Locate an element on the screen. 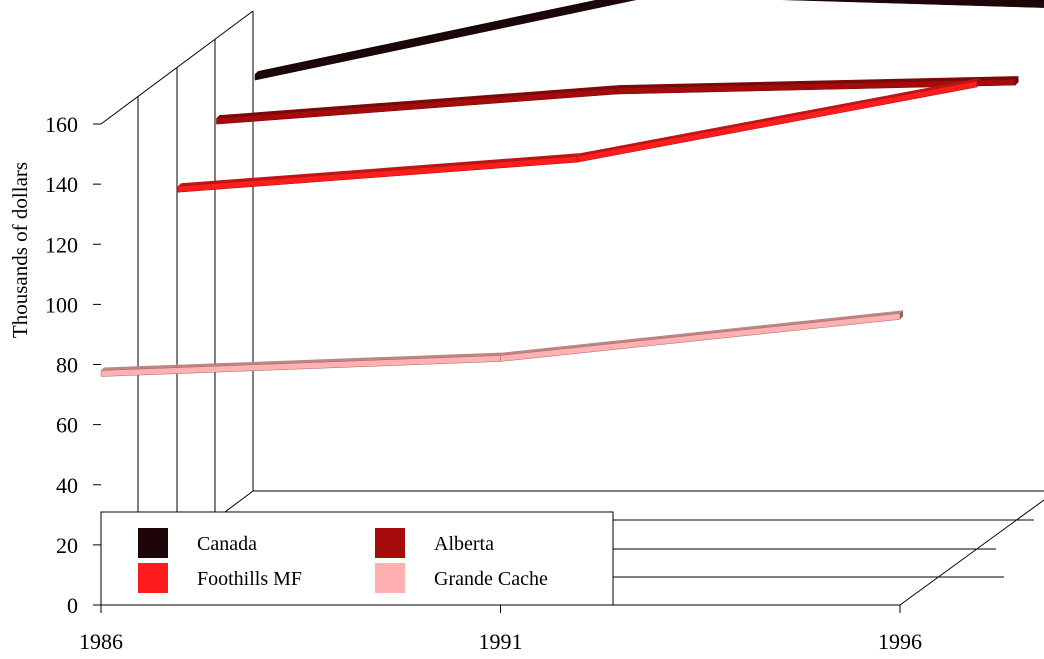 The height and width of the screenshot is (659, 1044). x-axis: 1986 1991 1996 is located at coordinates (500, 629).